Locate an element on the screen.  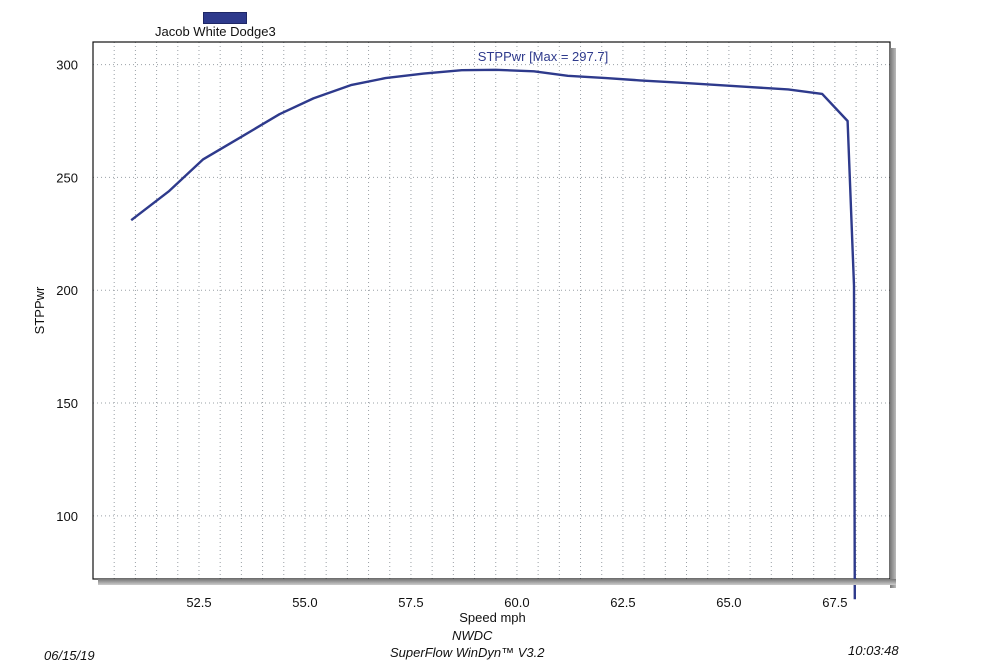
max-annotation: STPPwr [Max = 297.7] is located at coordinates (543, 56).